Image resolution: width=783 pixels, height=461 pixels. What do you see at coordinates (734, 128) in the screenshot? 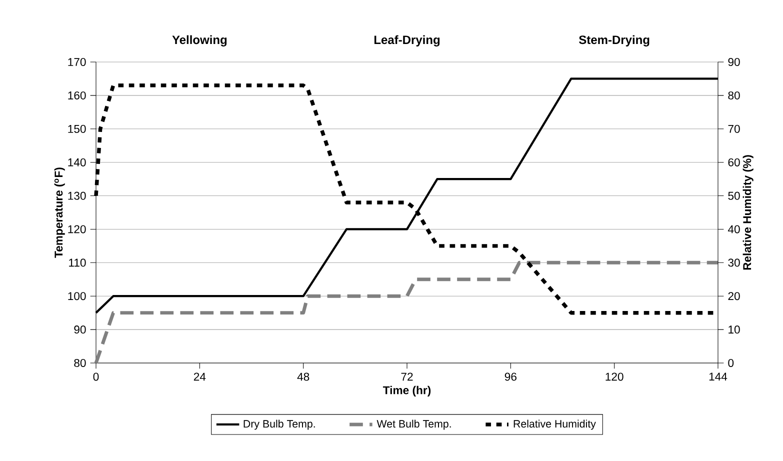
I see `y2-tick-label: 70` at bounding box center [734, 128].